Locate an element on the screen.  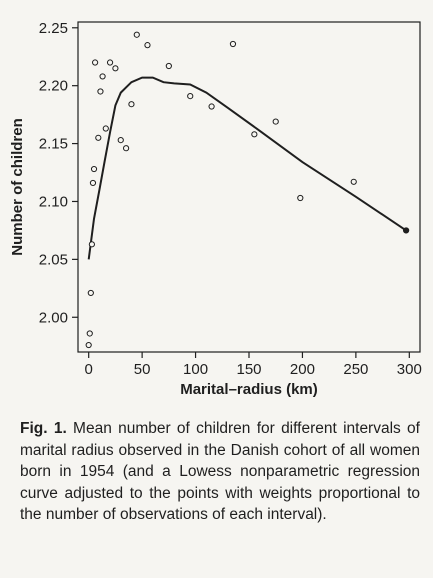
y-tick-label: 2.05 is located at coordinates (53, 259).